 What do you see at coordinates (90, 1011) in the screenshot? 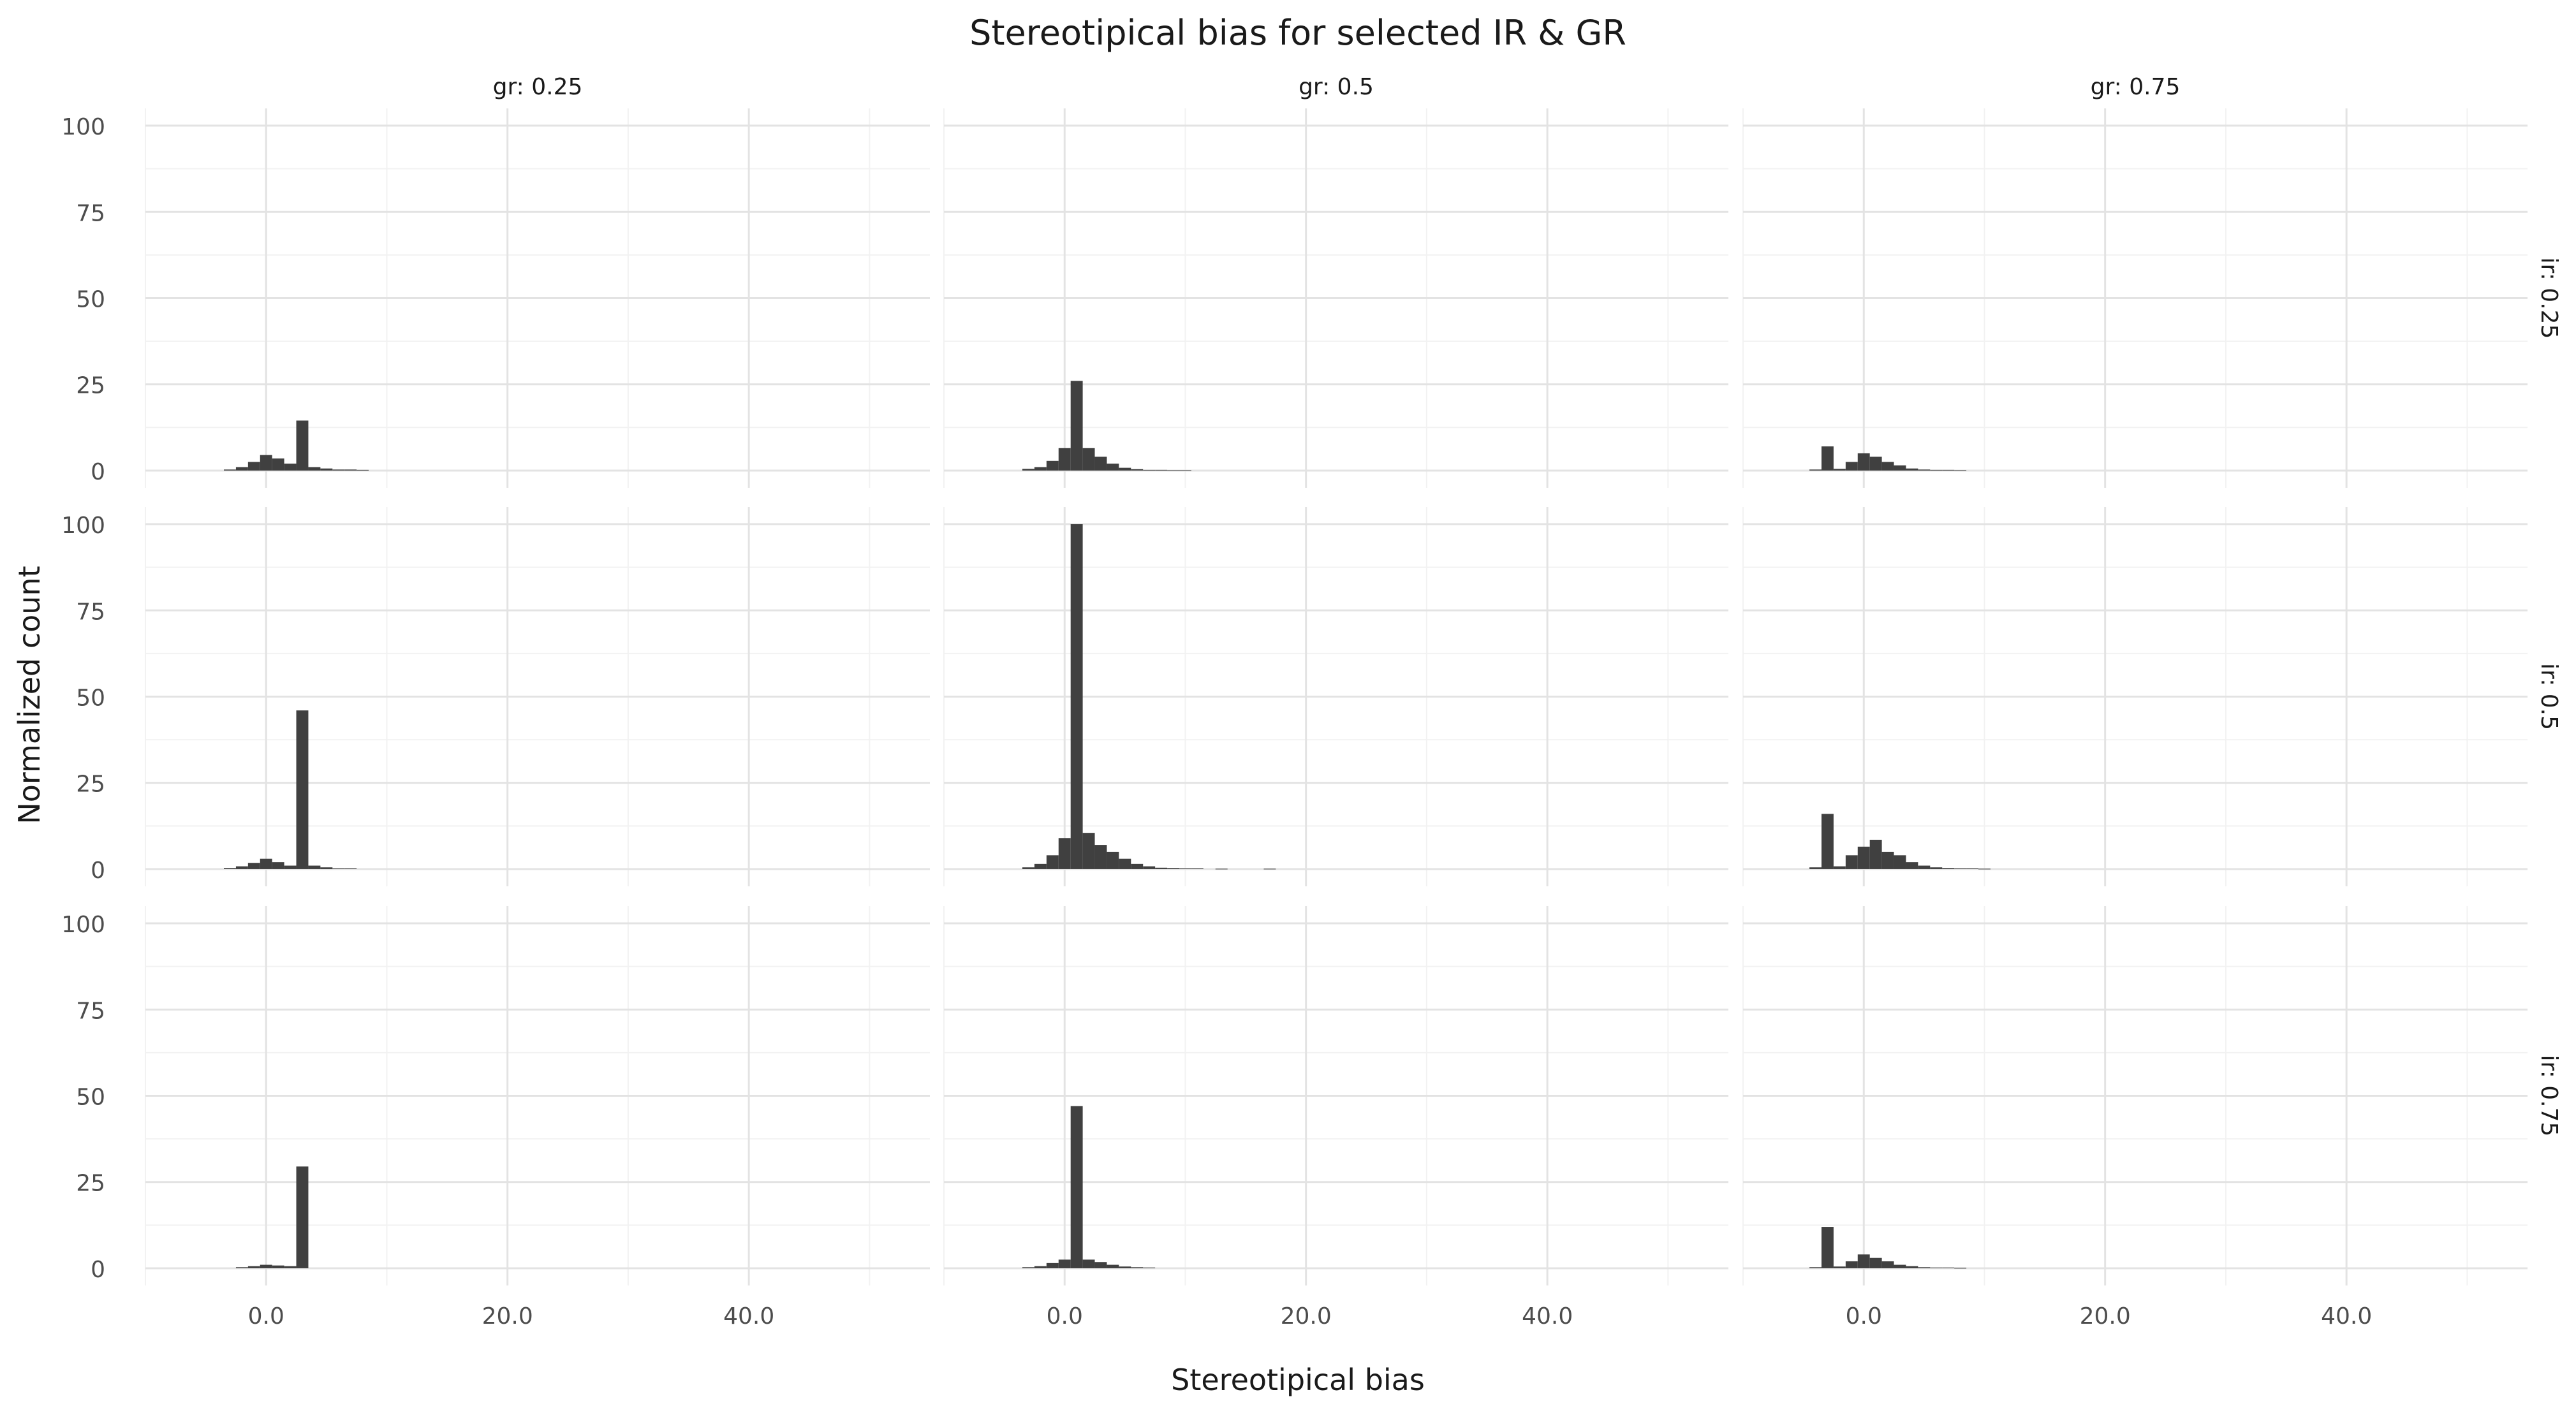
I see `y-tick-label: 75` at bounding box center [90, 1011].